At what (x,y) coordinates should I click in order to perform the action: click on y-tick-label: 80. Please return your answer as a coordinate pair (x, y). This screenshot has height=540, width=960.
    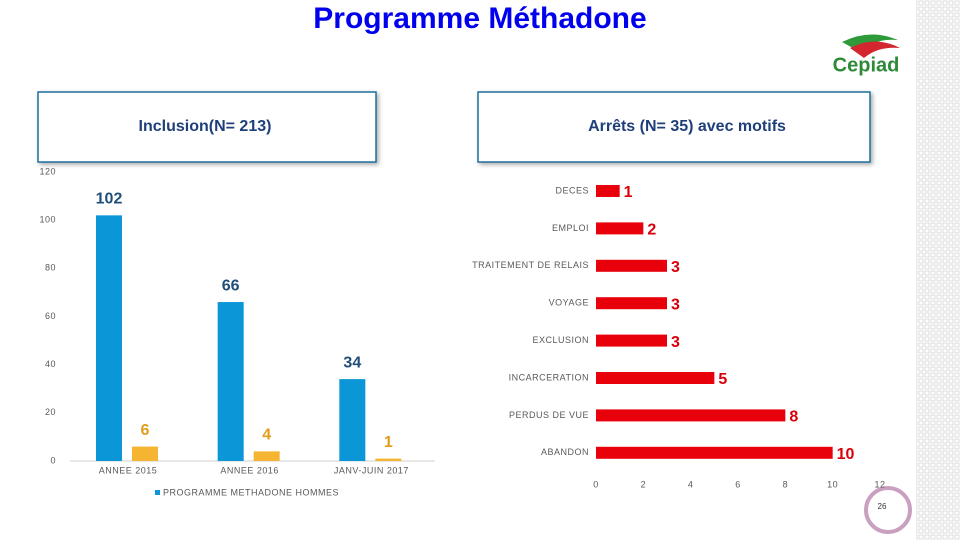
    Looking at the image, I should click on (50, 268).